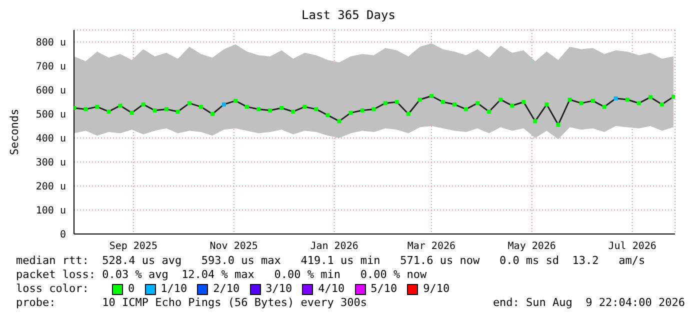 Image resolution: width=697 pixels, height=315 pixels. I want to click on legend-label: 0, so click(131, 289).